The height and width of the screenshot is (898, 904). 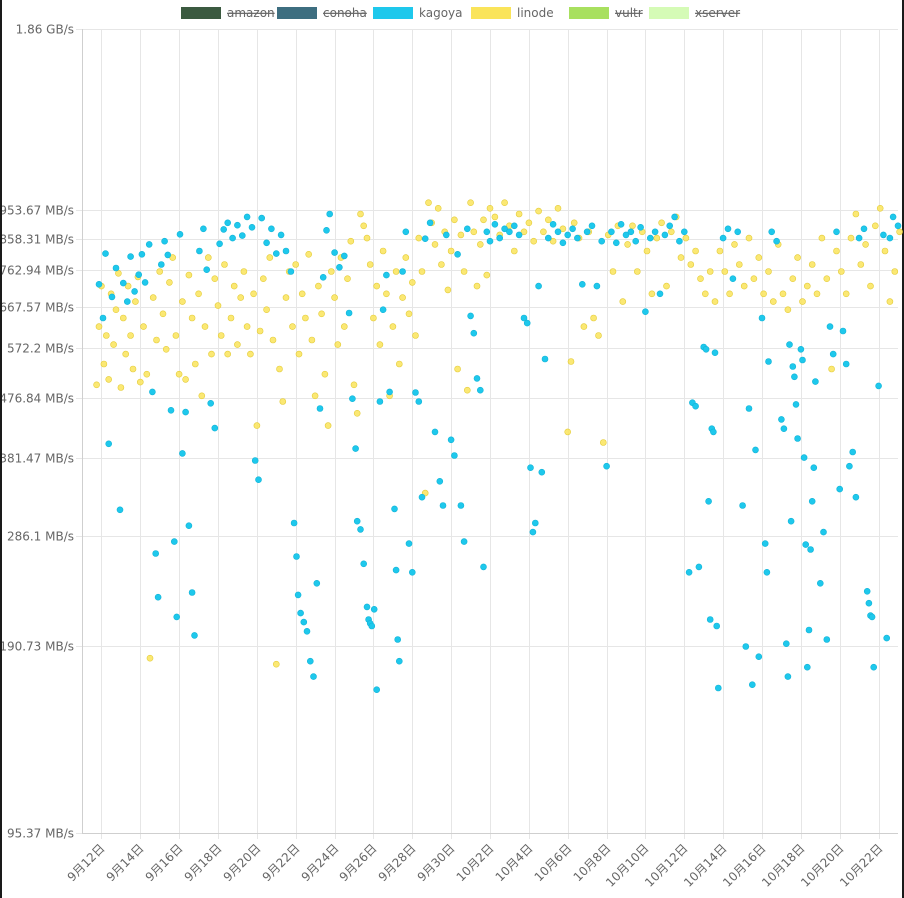 I want to click on legend-swatch-kagoya, so click(x=393, y=13).